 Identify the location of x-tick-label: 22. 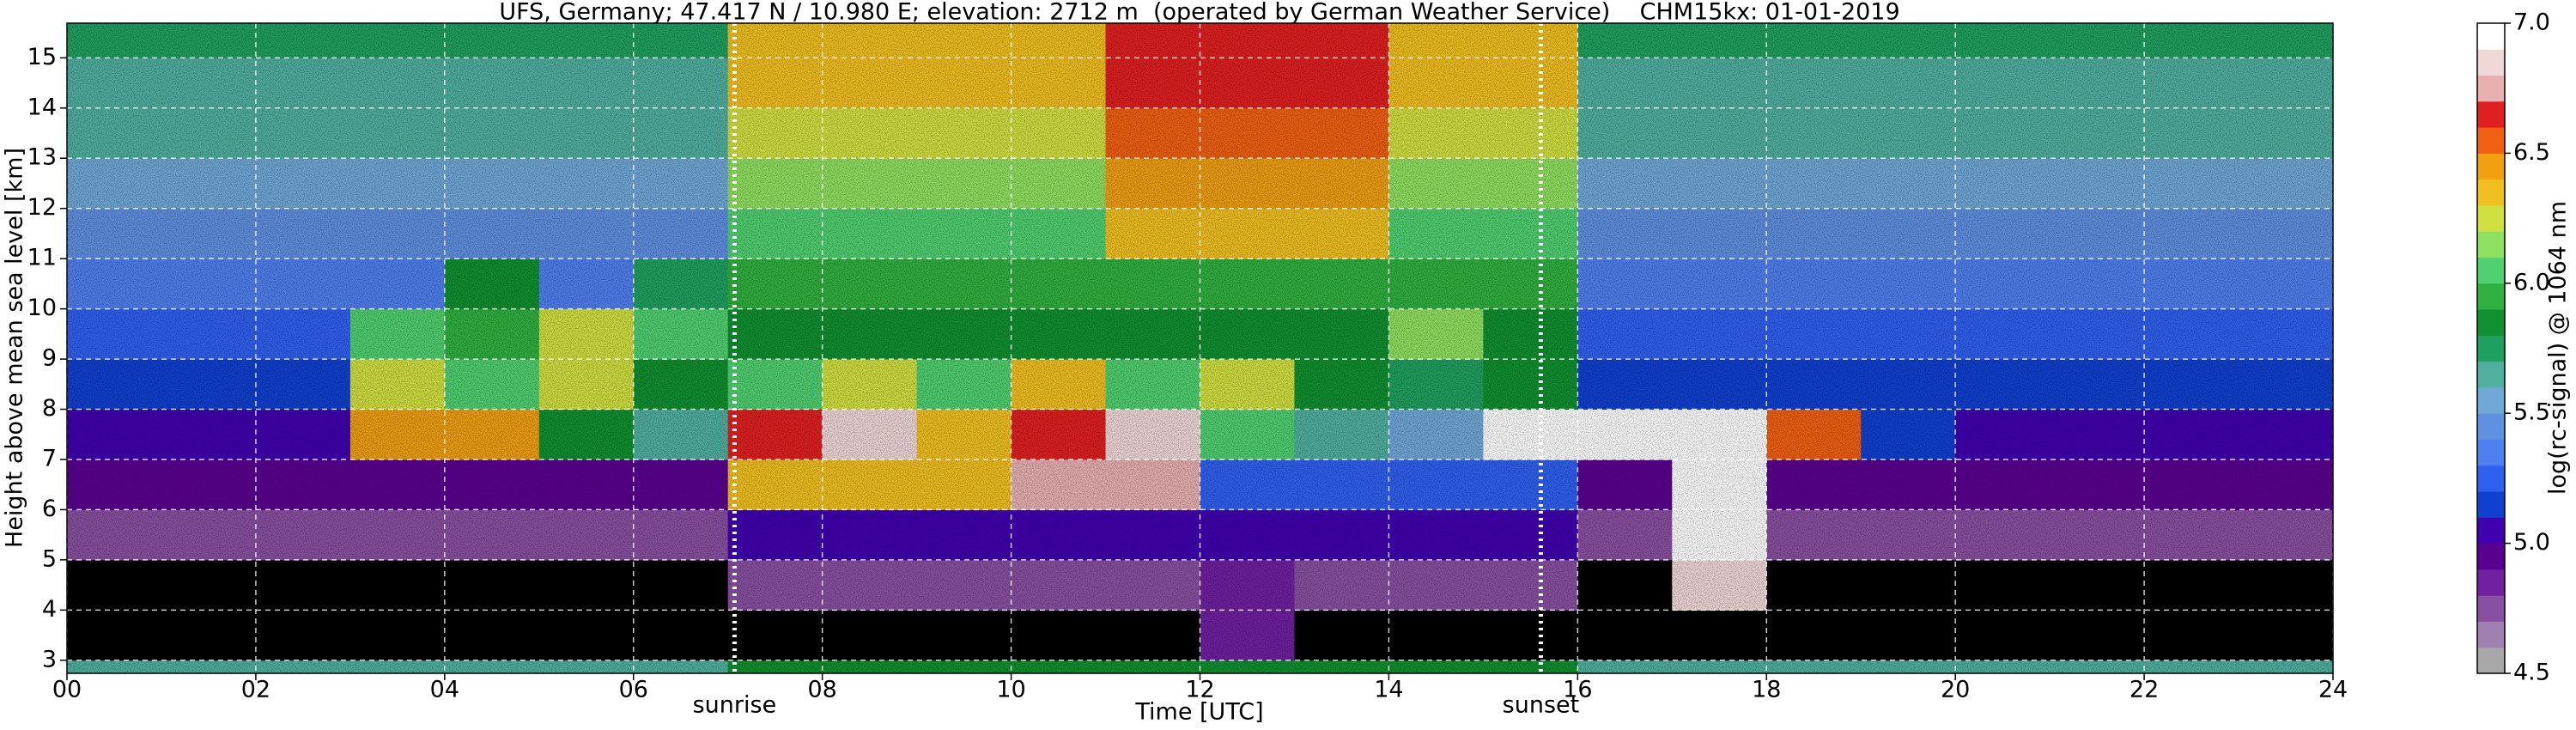
(2144, 690).